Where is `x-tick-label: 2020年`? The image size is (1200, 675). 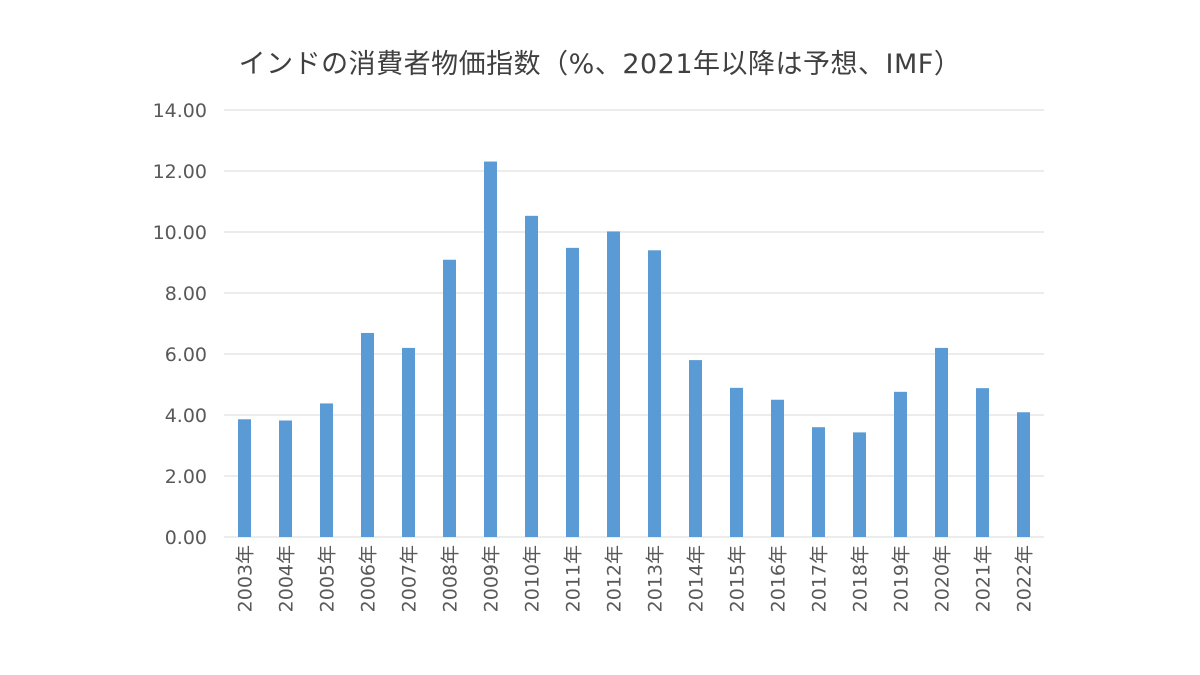
x-tick-label: 2020年 is located at coordinates (943, 578).